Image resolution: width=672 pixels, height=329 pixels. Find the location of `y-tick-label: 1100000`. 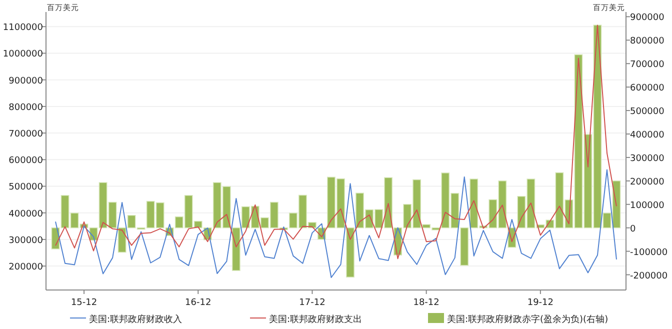

y-tick-label: 1100000 is located at coordinates (23, 28).